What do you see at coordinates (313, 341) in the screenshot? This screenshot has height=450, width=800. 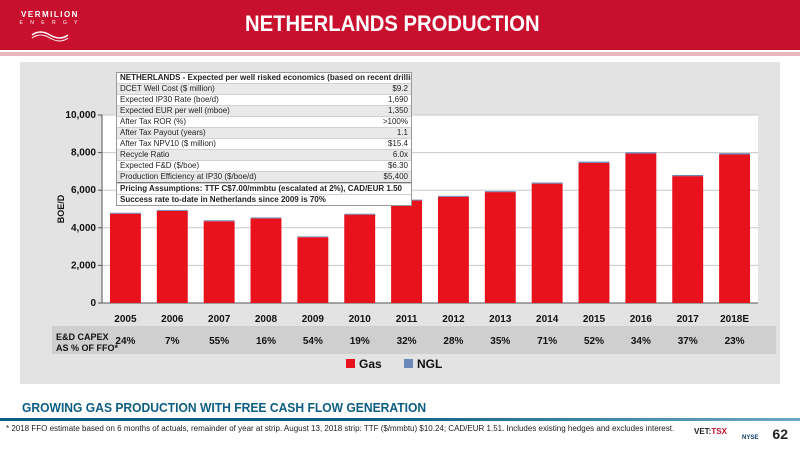 I see `capex-value: 54%` at bounding box center [313, 341].